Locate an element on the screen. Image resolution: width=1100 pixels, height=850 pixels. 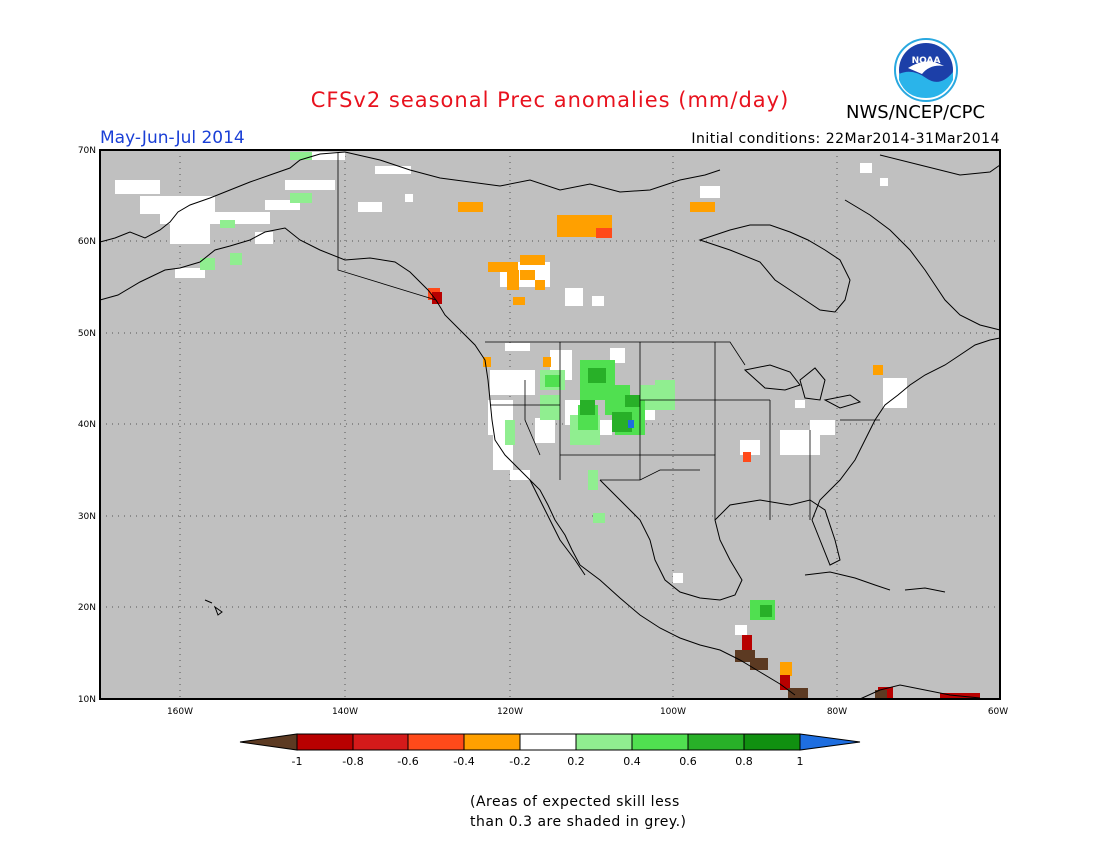
lon-label-140w: 140W is located at coordinates (345, 712).